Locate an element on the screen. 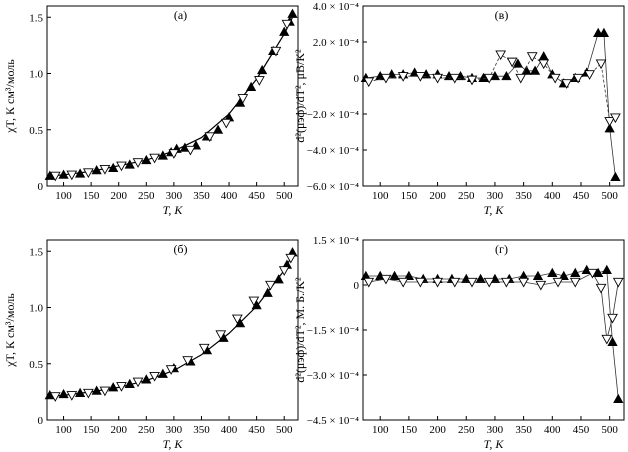 The image size is (628, 452). y-tick-label: −3.0 × 10⁻⁴ is located at coordinates (333, 376).